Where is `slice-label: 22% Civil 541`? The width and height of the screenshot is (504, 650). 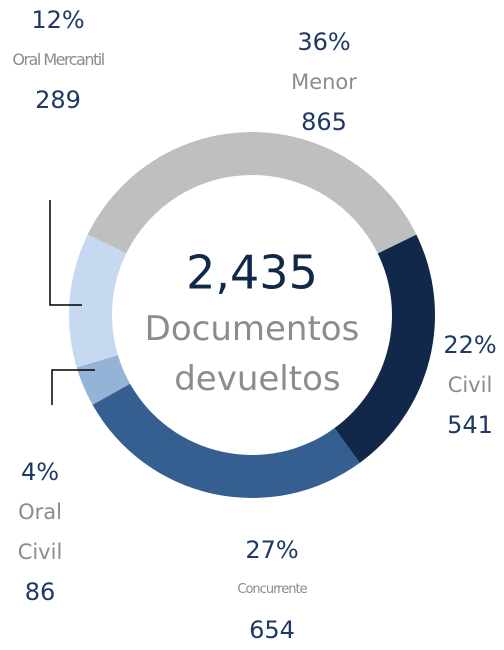
slice-label: 22% Civil 541 is located at coordinates (469, 385).